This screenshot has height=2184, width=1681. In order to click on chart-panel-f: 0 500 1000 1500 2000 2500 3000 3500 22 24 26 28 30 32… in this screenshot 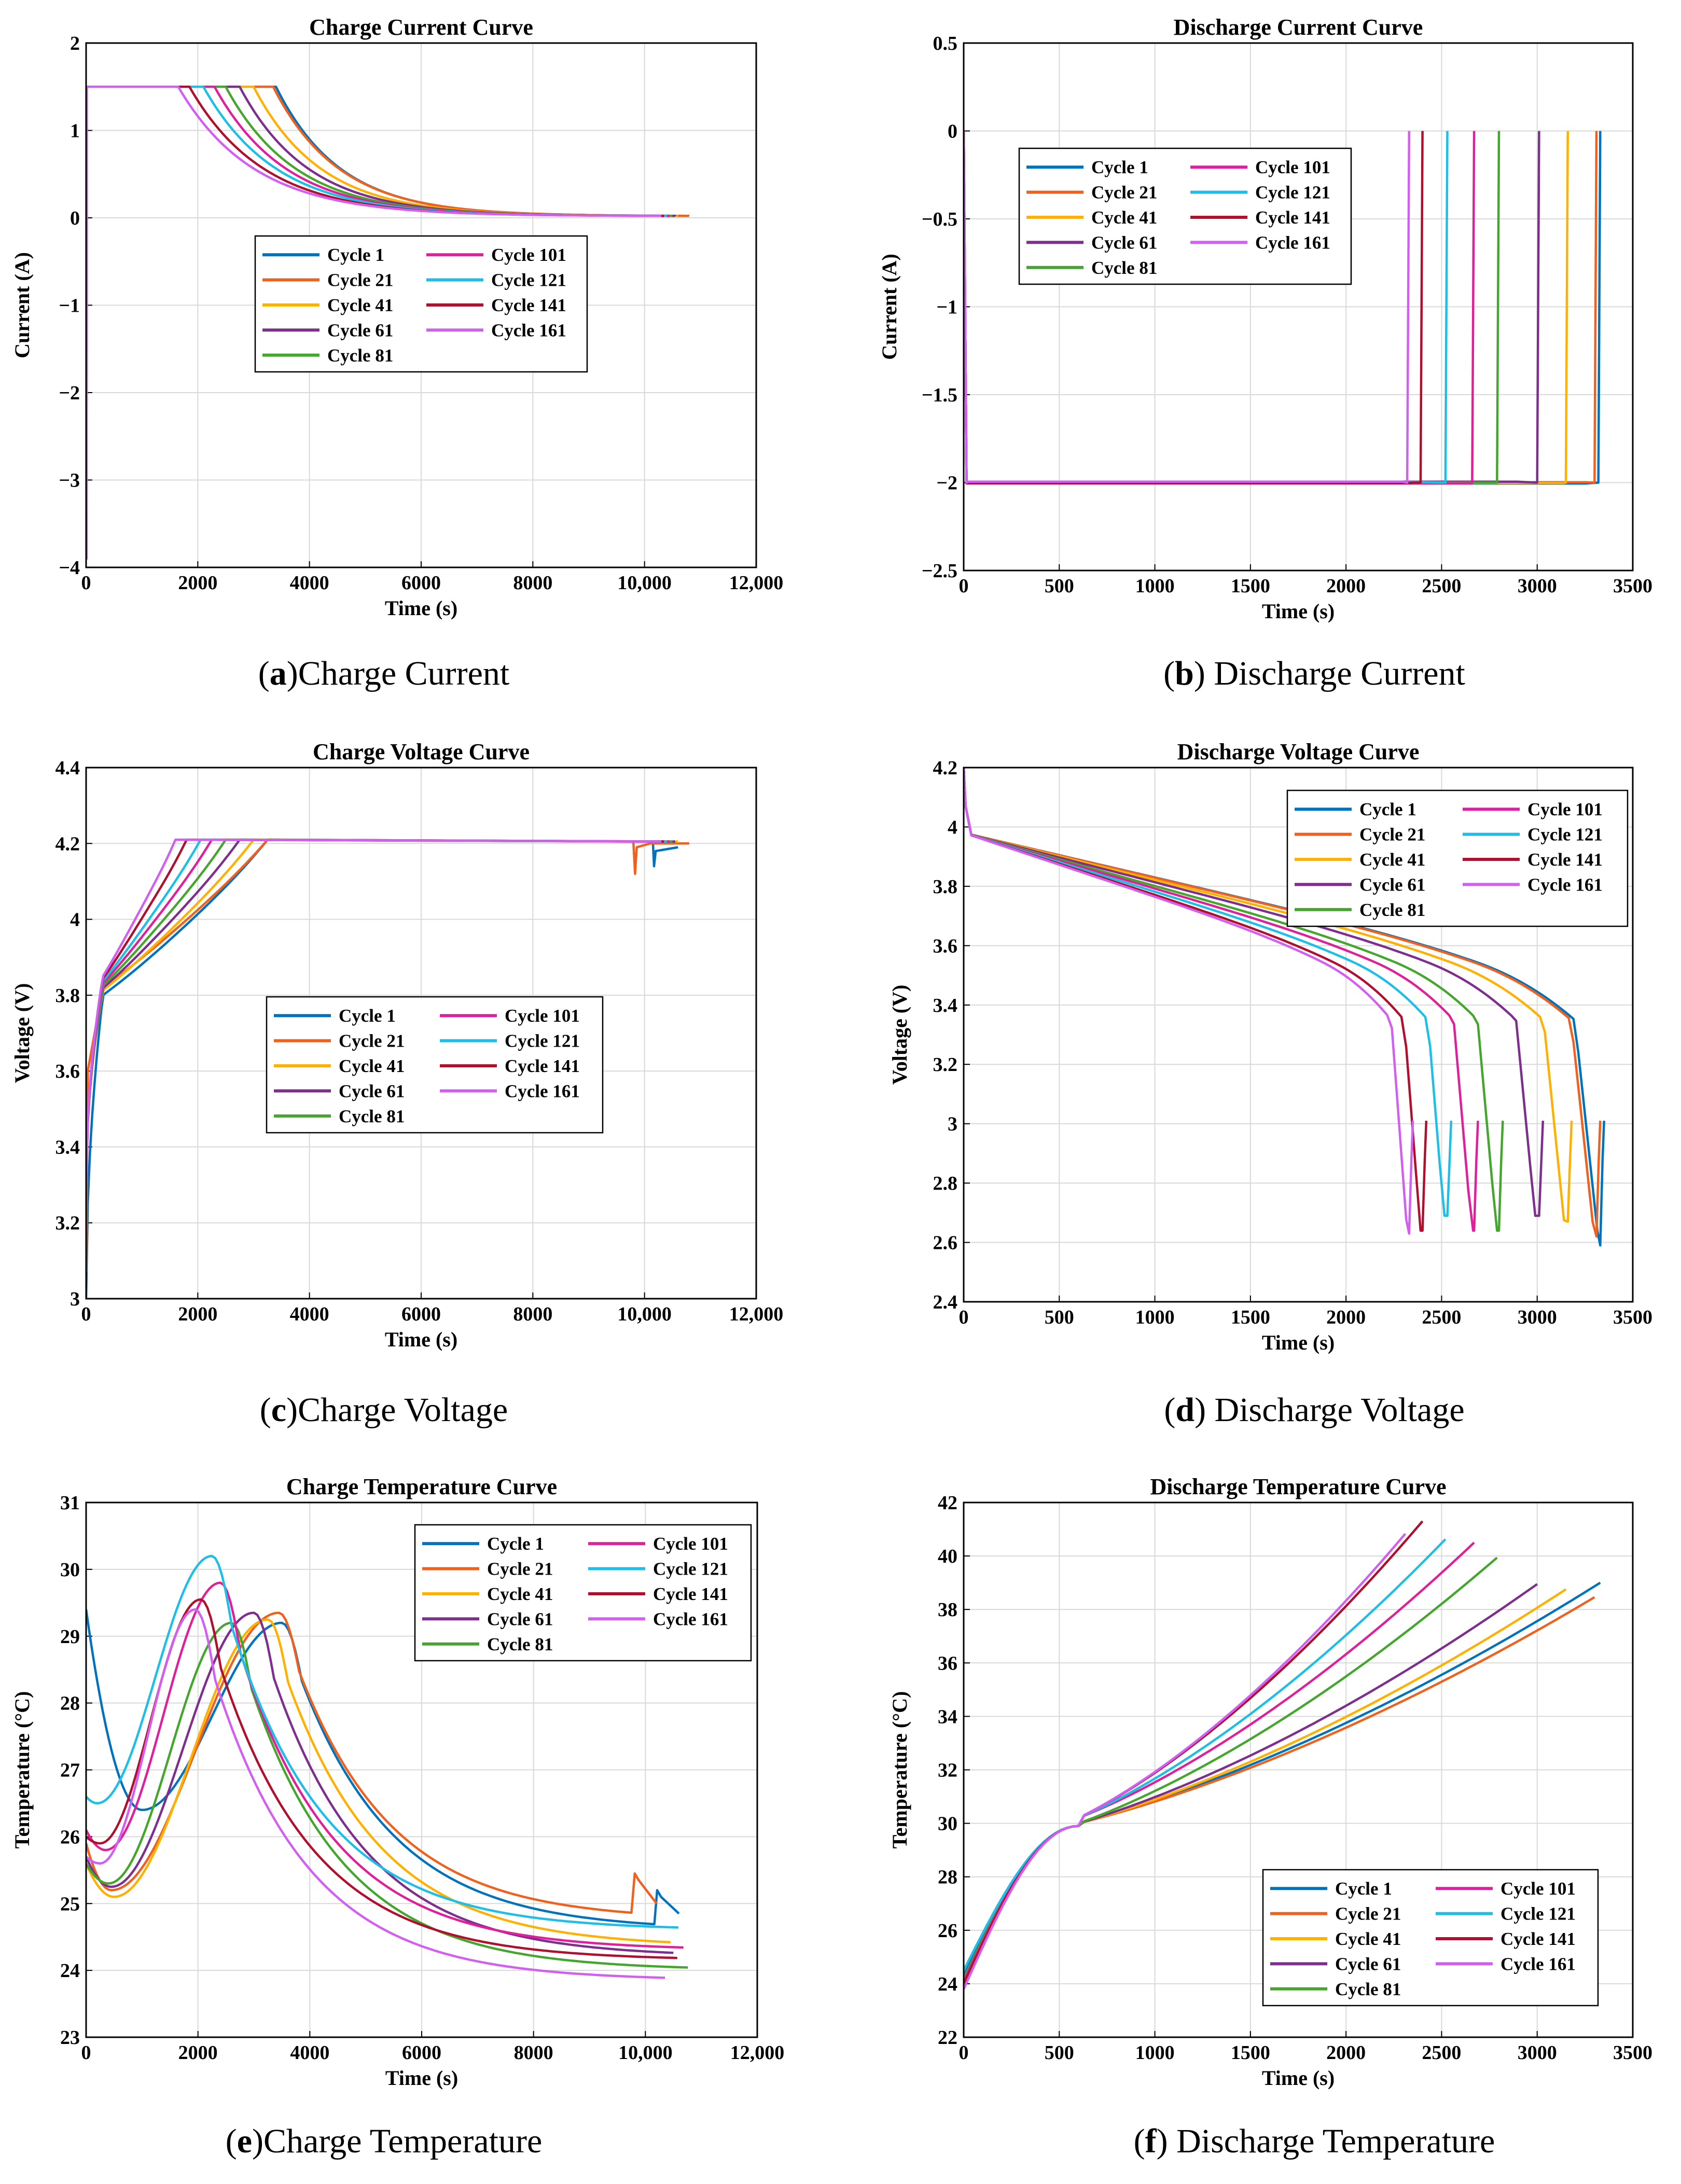, I will do `click(1270, 1817)`.